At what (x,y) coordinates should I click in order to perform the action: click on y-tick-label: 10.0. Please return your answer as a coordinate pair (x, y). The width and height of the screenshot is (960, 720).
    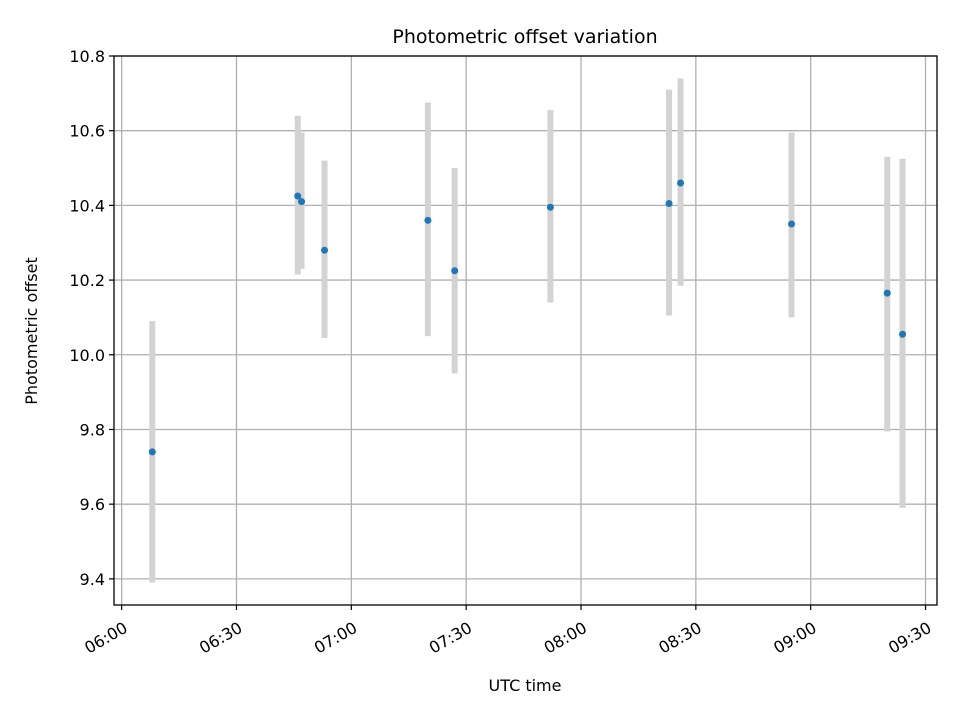
    Looking at the image, I should click on (87, 355).